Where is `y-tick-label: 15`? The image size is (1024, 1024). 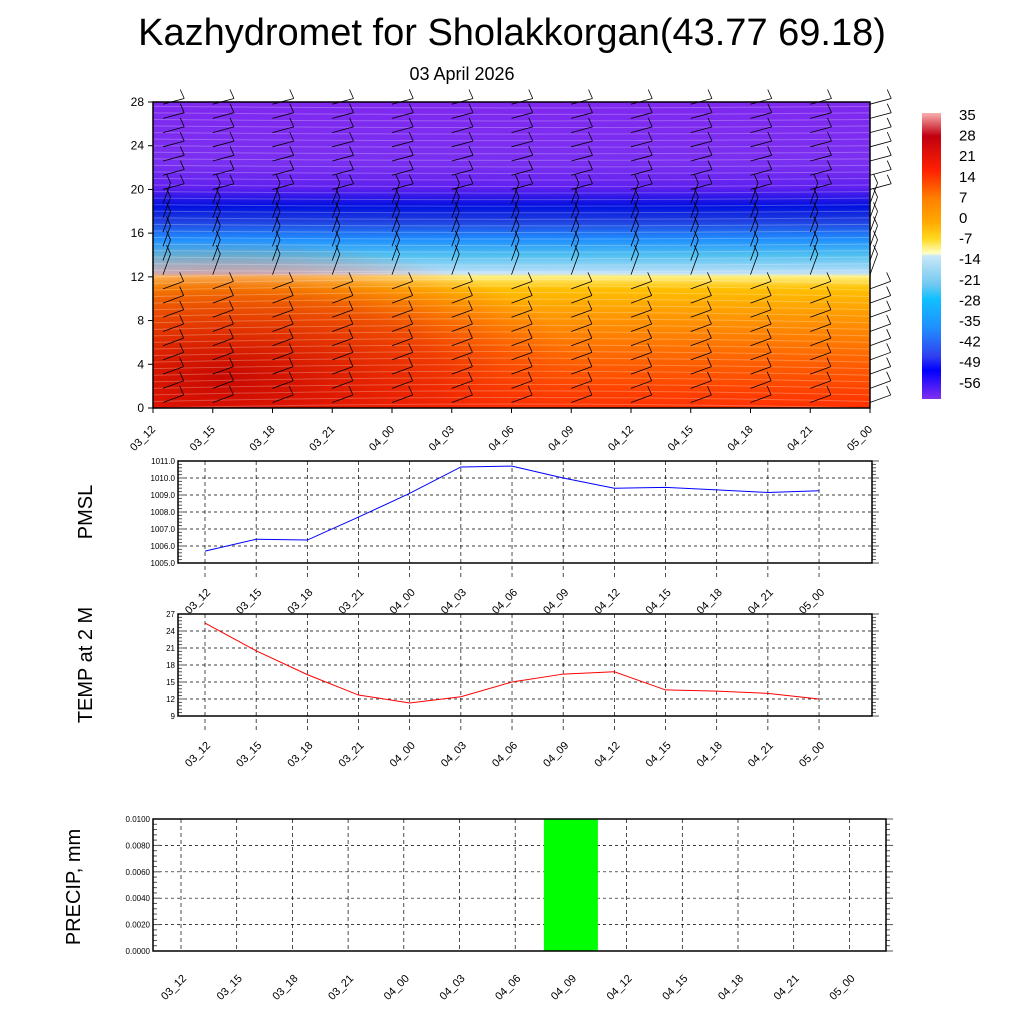 y-tick-label: 15 is located at coordinates (170, 682).